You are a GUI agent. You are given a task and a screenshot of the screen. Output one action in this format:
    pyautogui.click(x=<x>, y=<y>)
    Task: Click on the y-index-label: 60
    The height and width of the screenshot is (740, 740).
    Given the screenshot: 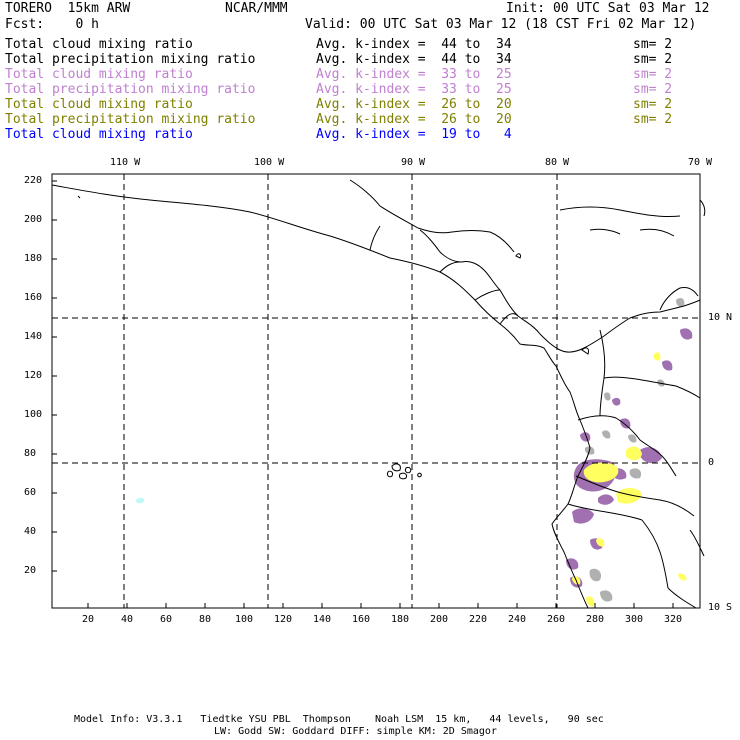 What is the action you would take?
    pyautogui.click(x=30, y=492)
    